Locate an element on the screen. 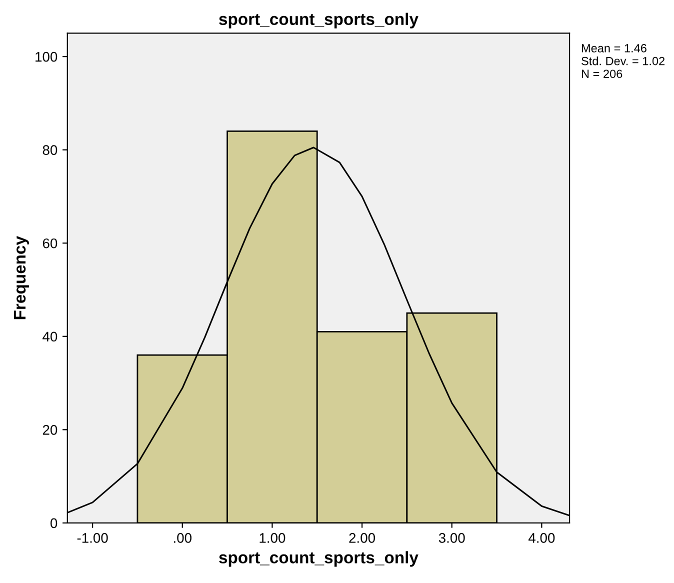 The height and width of the screenshot is (583, 674). chart-title: sport_count_sports_only is located at coordinates (318, 20).